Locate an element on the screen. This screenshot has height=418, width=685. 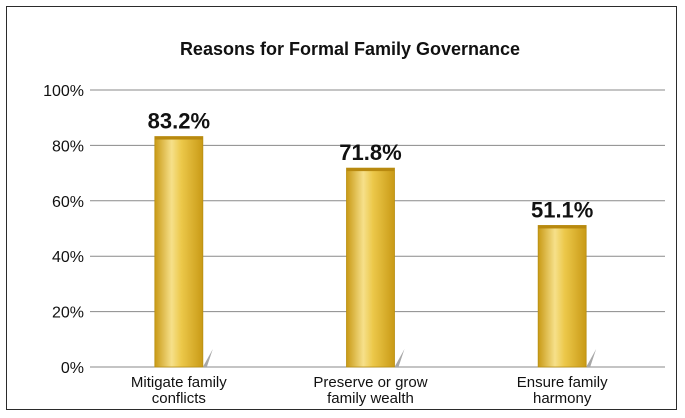
x-tick-label: Mitigate family is located at coordinates (179, 382).